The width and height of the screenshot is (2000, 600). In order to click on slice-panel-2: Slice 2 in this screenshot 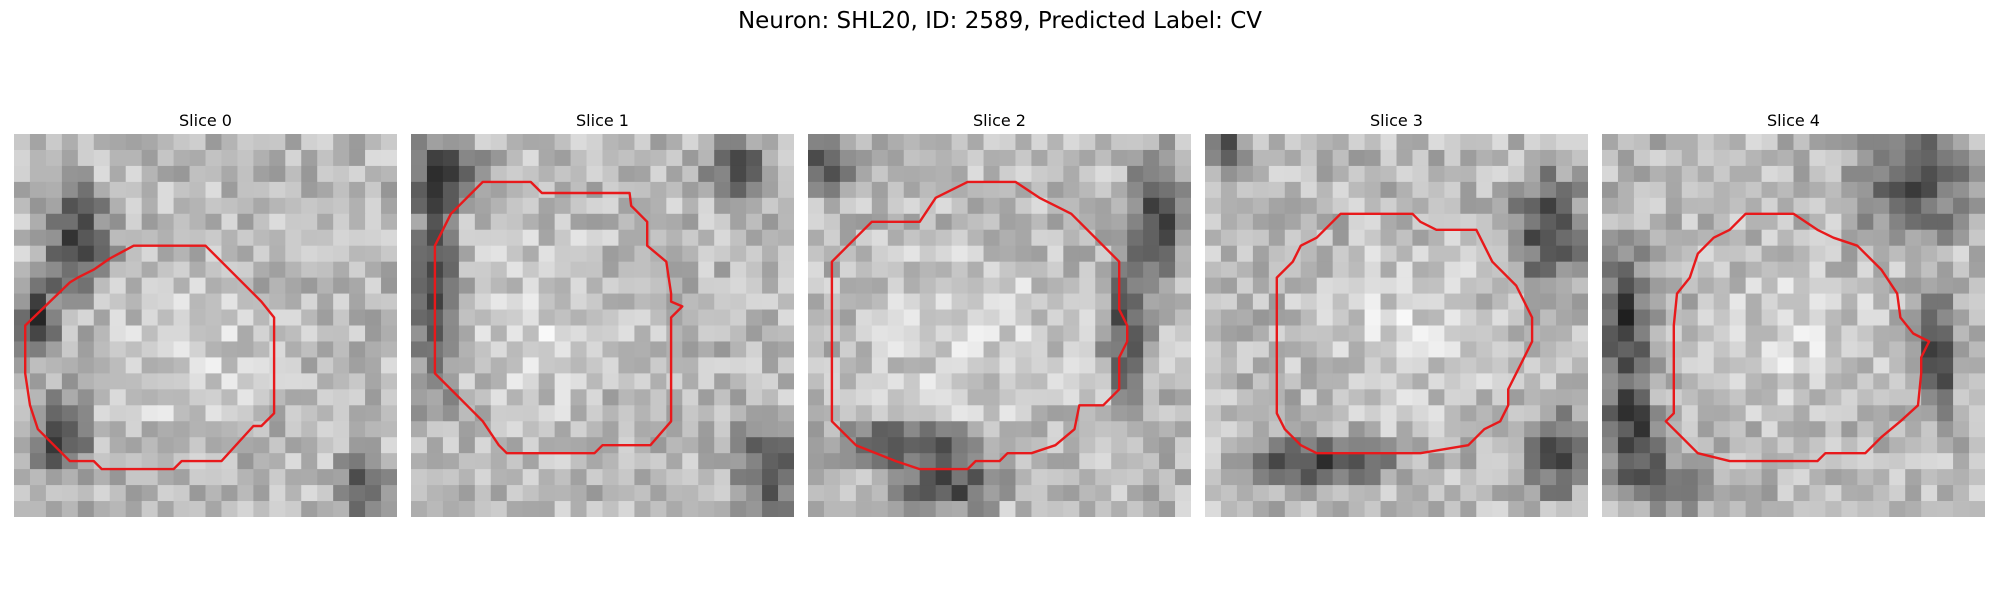, I will do `click(999, 312)`.